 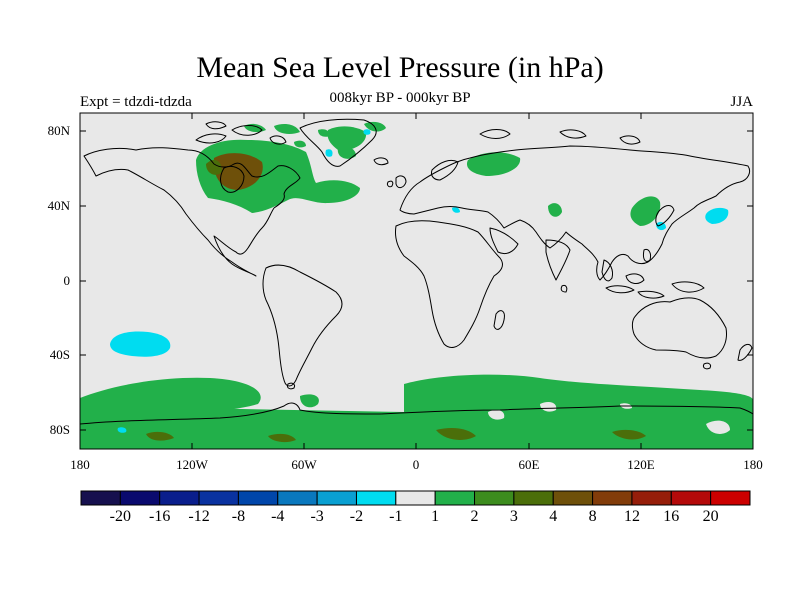 I want to click on lat-label-40n: 40N, so click(x=58, y=205).